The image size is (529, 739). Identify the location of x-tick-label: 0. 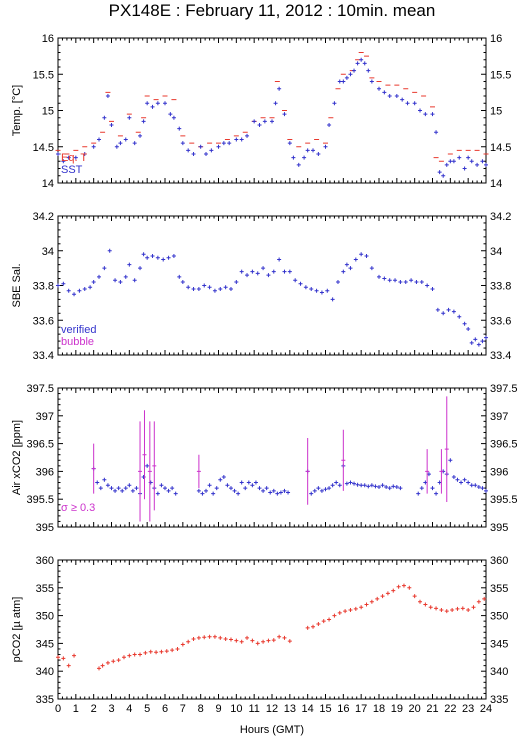
(58, 709).